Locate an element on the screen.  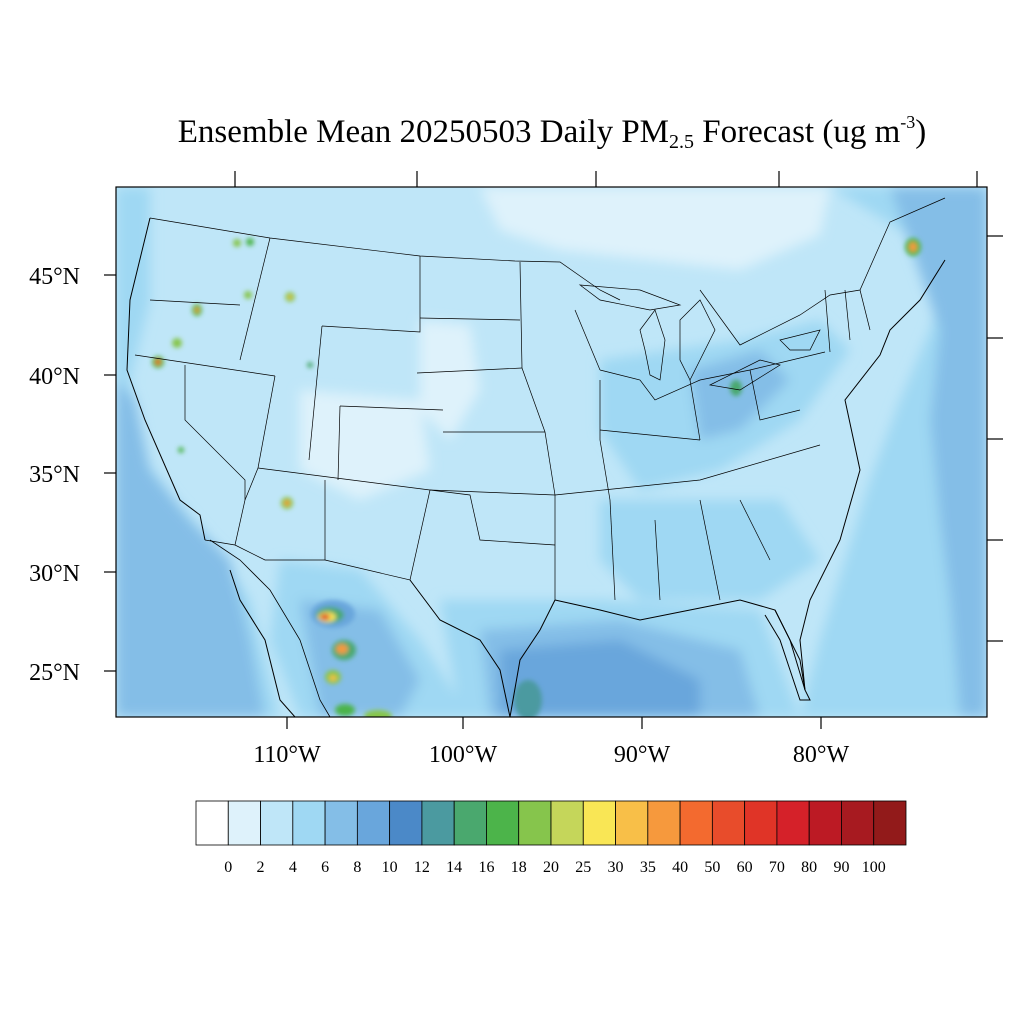
colorbar-label-2: 2 is located at coordinates (261, 867).